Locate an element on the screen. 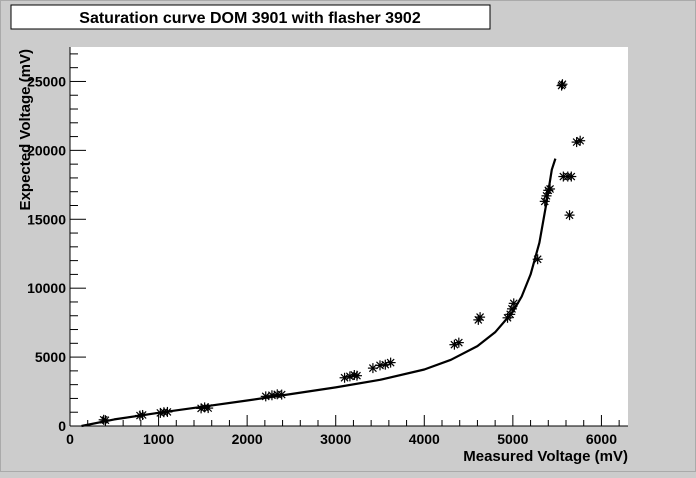 The width and height of the screenshot is (696, 478). x-tick-label: 3000 is located at coordinates (335, 439).